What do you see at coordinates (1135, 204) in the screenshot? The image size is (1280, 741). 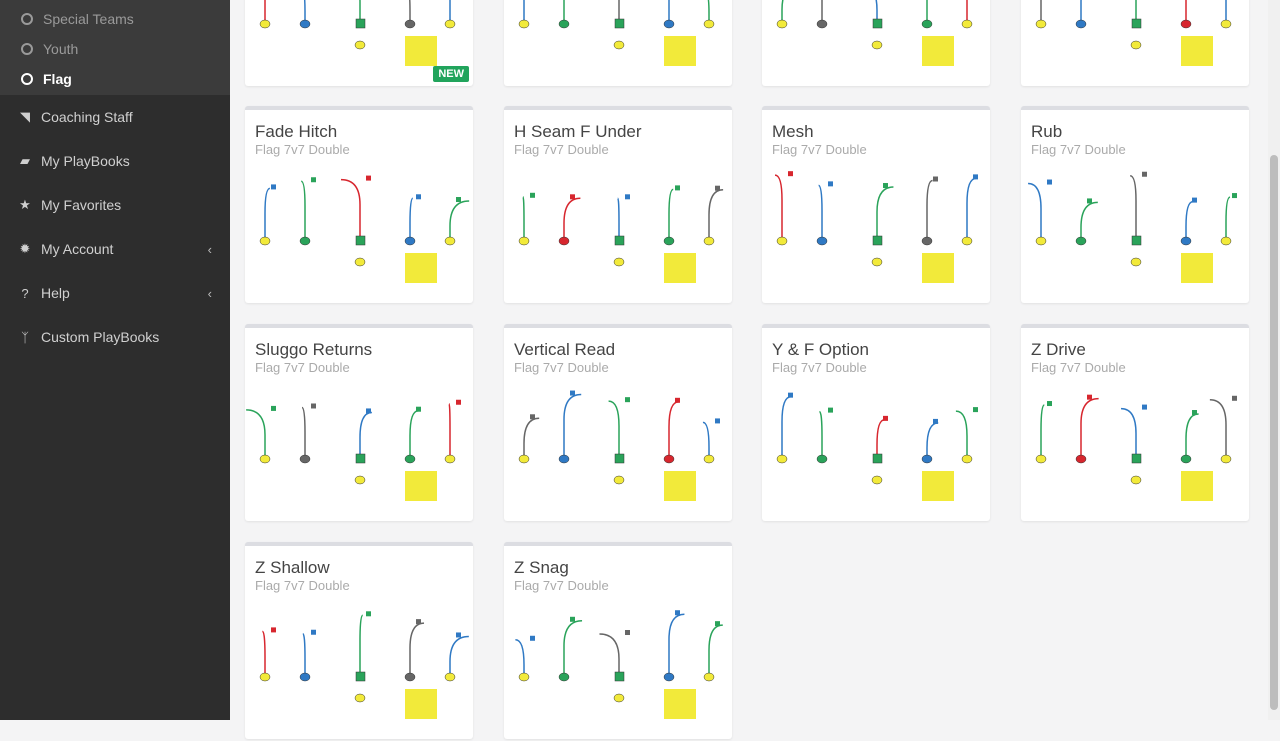 I see `play-card: Rub Flag 7v7 Double` at bounding box center [1135, 204].